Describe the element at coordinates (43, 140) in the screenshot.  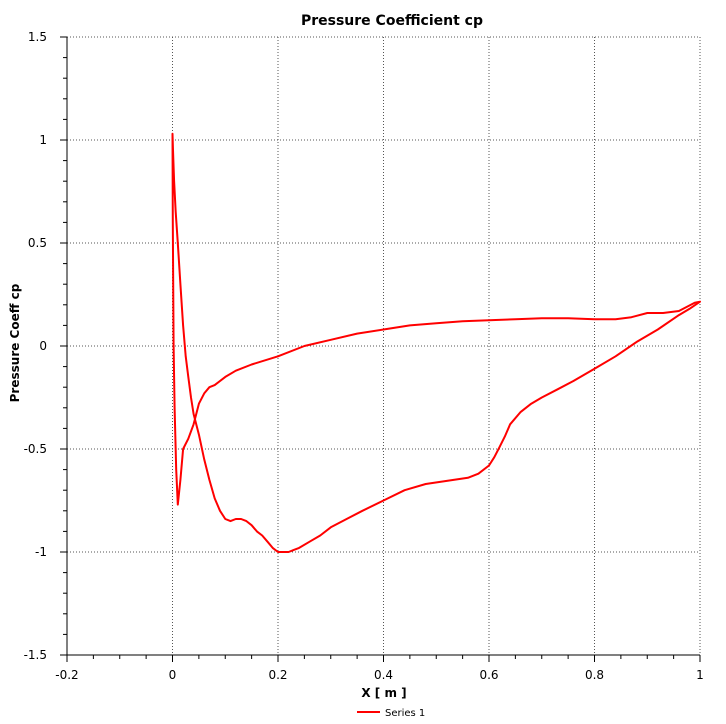
I see `y-tick-label: 1` at that location.